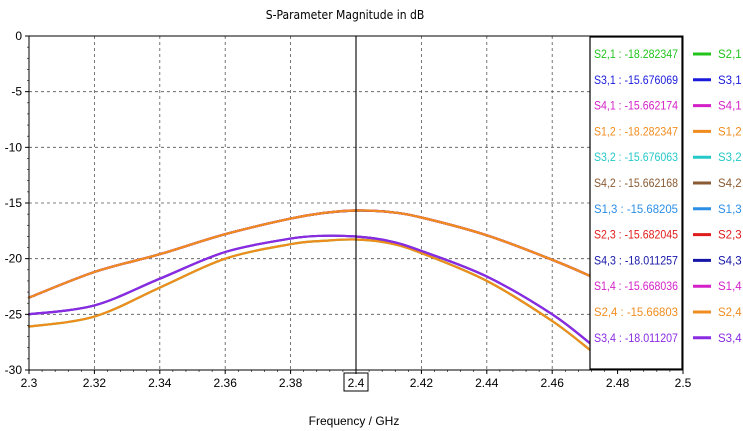  What do you see at coordinates (730, 287) in the screenshot?
I see `legend-label-S1-4: S1,4` at bounding box center [730, 287].